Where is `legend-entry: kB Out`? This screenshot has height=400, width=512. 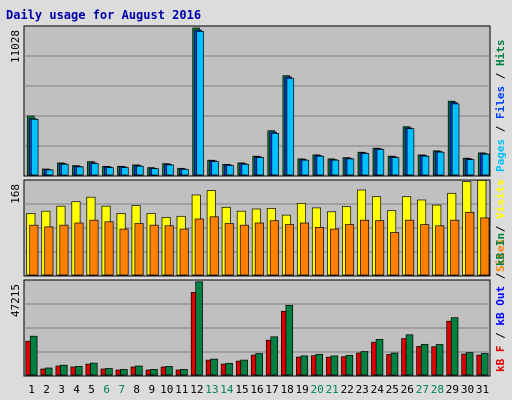 legend-entry: kB Out is located at coordinates (500, 306).